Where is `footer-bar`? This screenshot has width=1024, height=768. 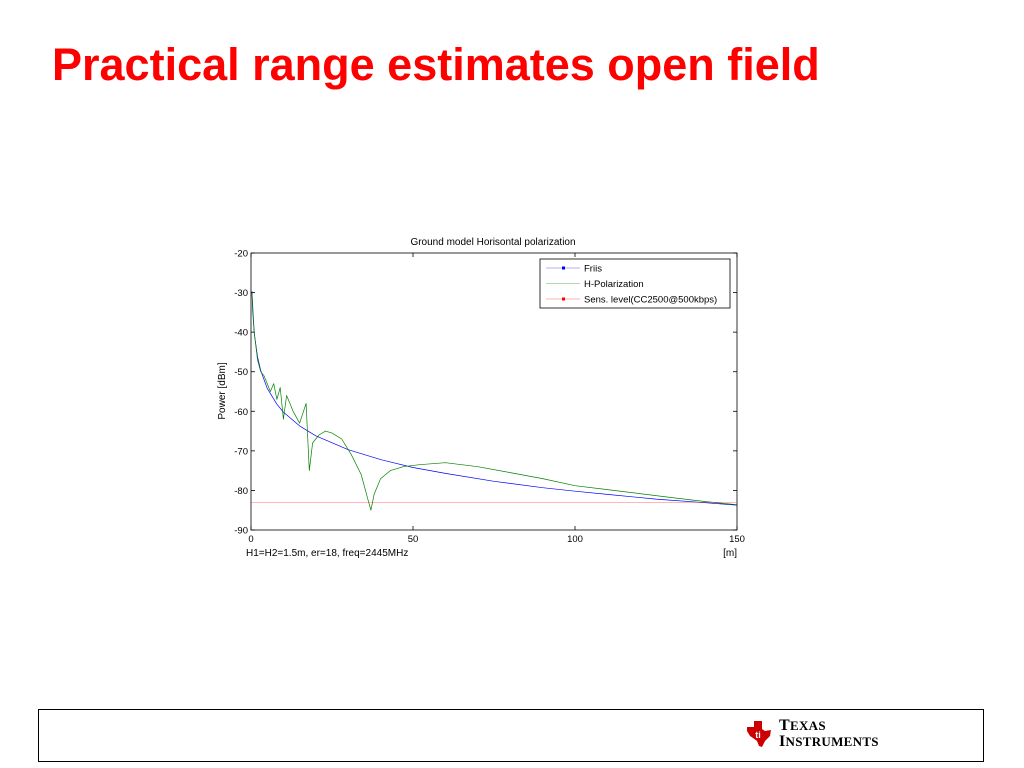
footer-bar is located at coordinates (511, 735).